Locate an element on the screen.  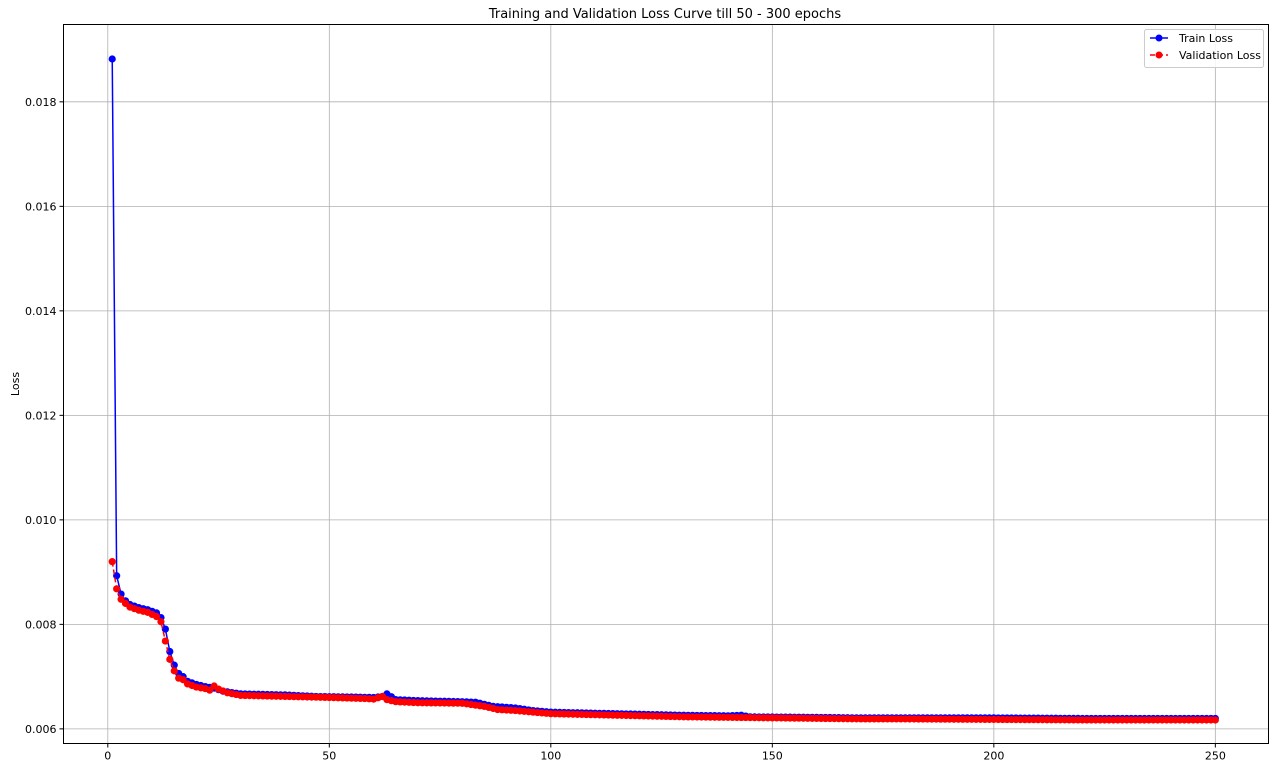
y-tick-label: 0.014 is located at coordinates (41, 311).